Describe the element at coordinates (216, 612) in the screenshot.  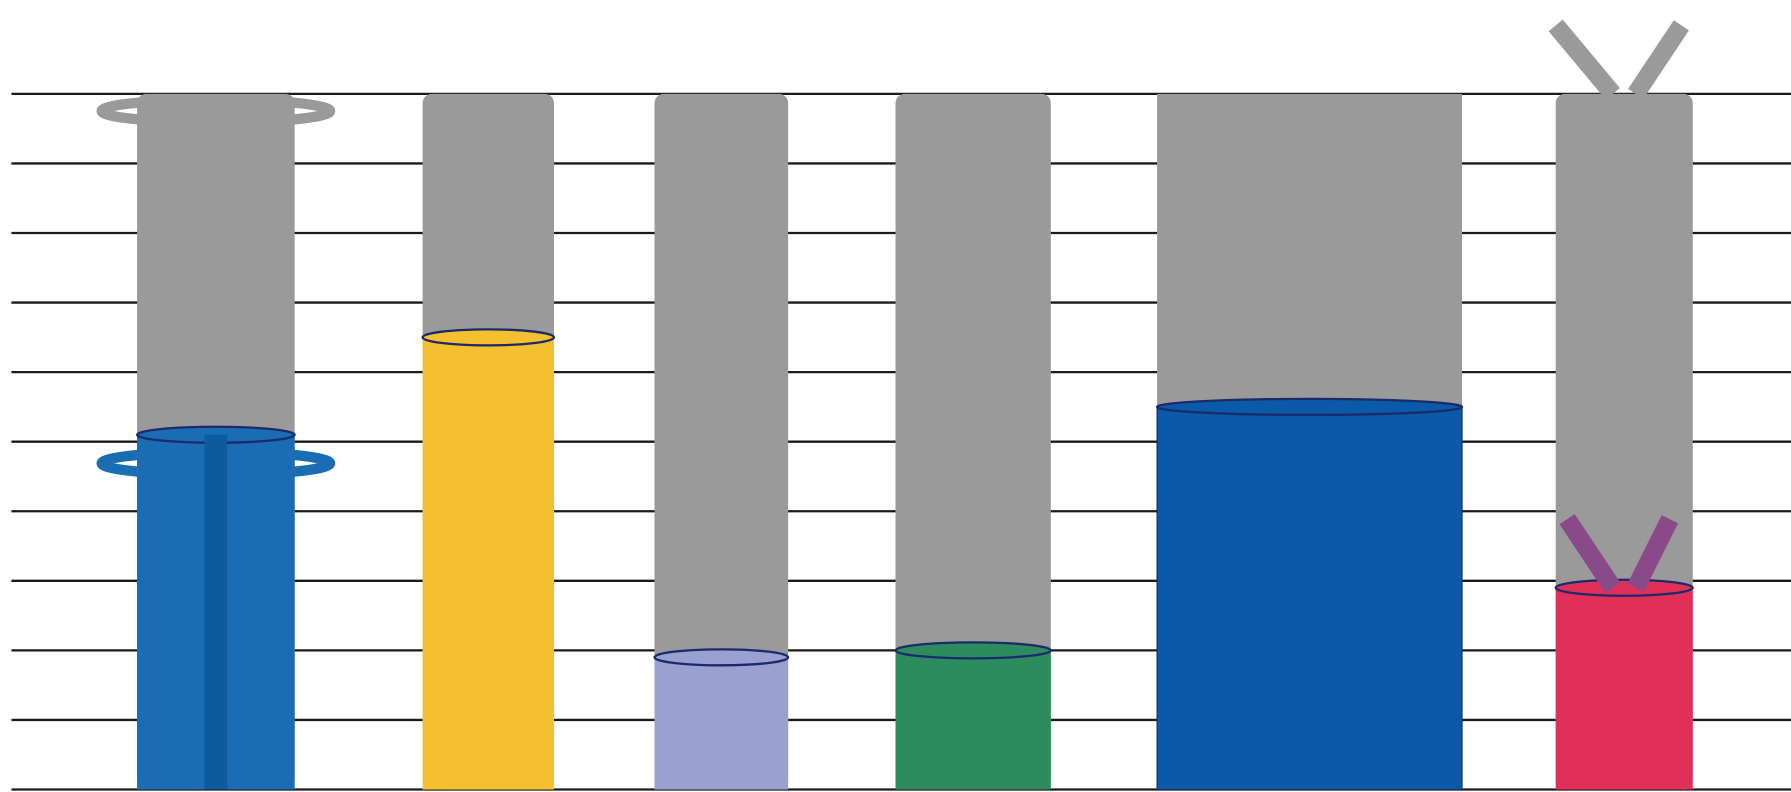
I see `stem` at that location.